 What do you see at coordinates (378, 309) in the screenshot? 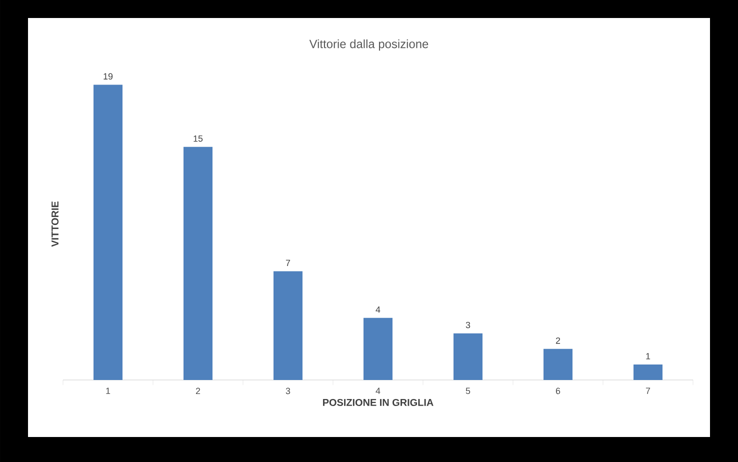
I see `data-label: 4` at bounding box center [378, 309].